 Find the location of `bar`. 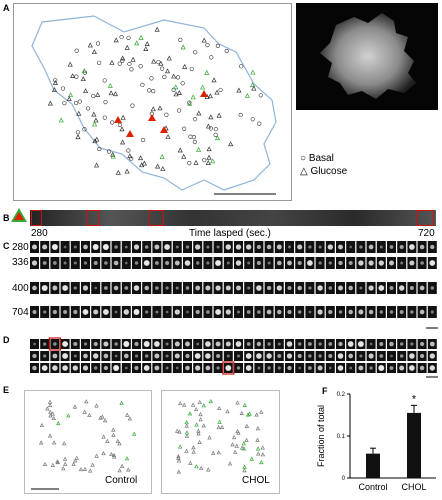

bar is located at coordinates (414, 445).